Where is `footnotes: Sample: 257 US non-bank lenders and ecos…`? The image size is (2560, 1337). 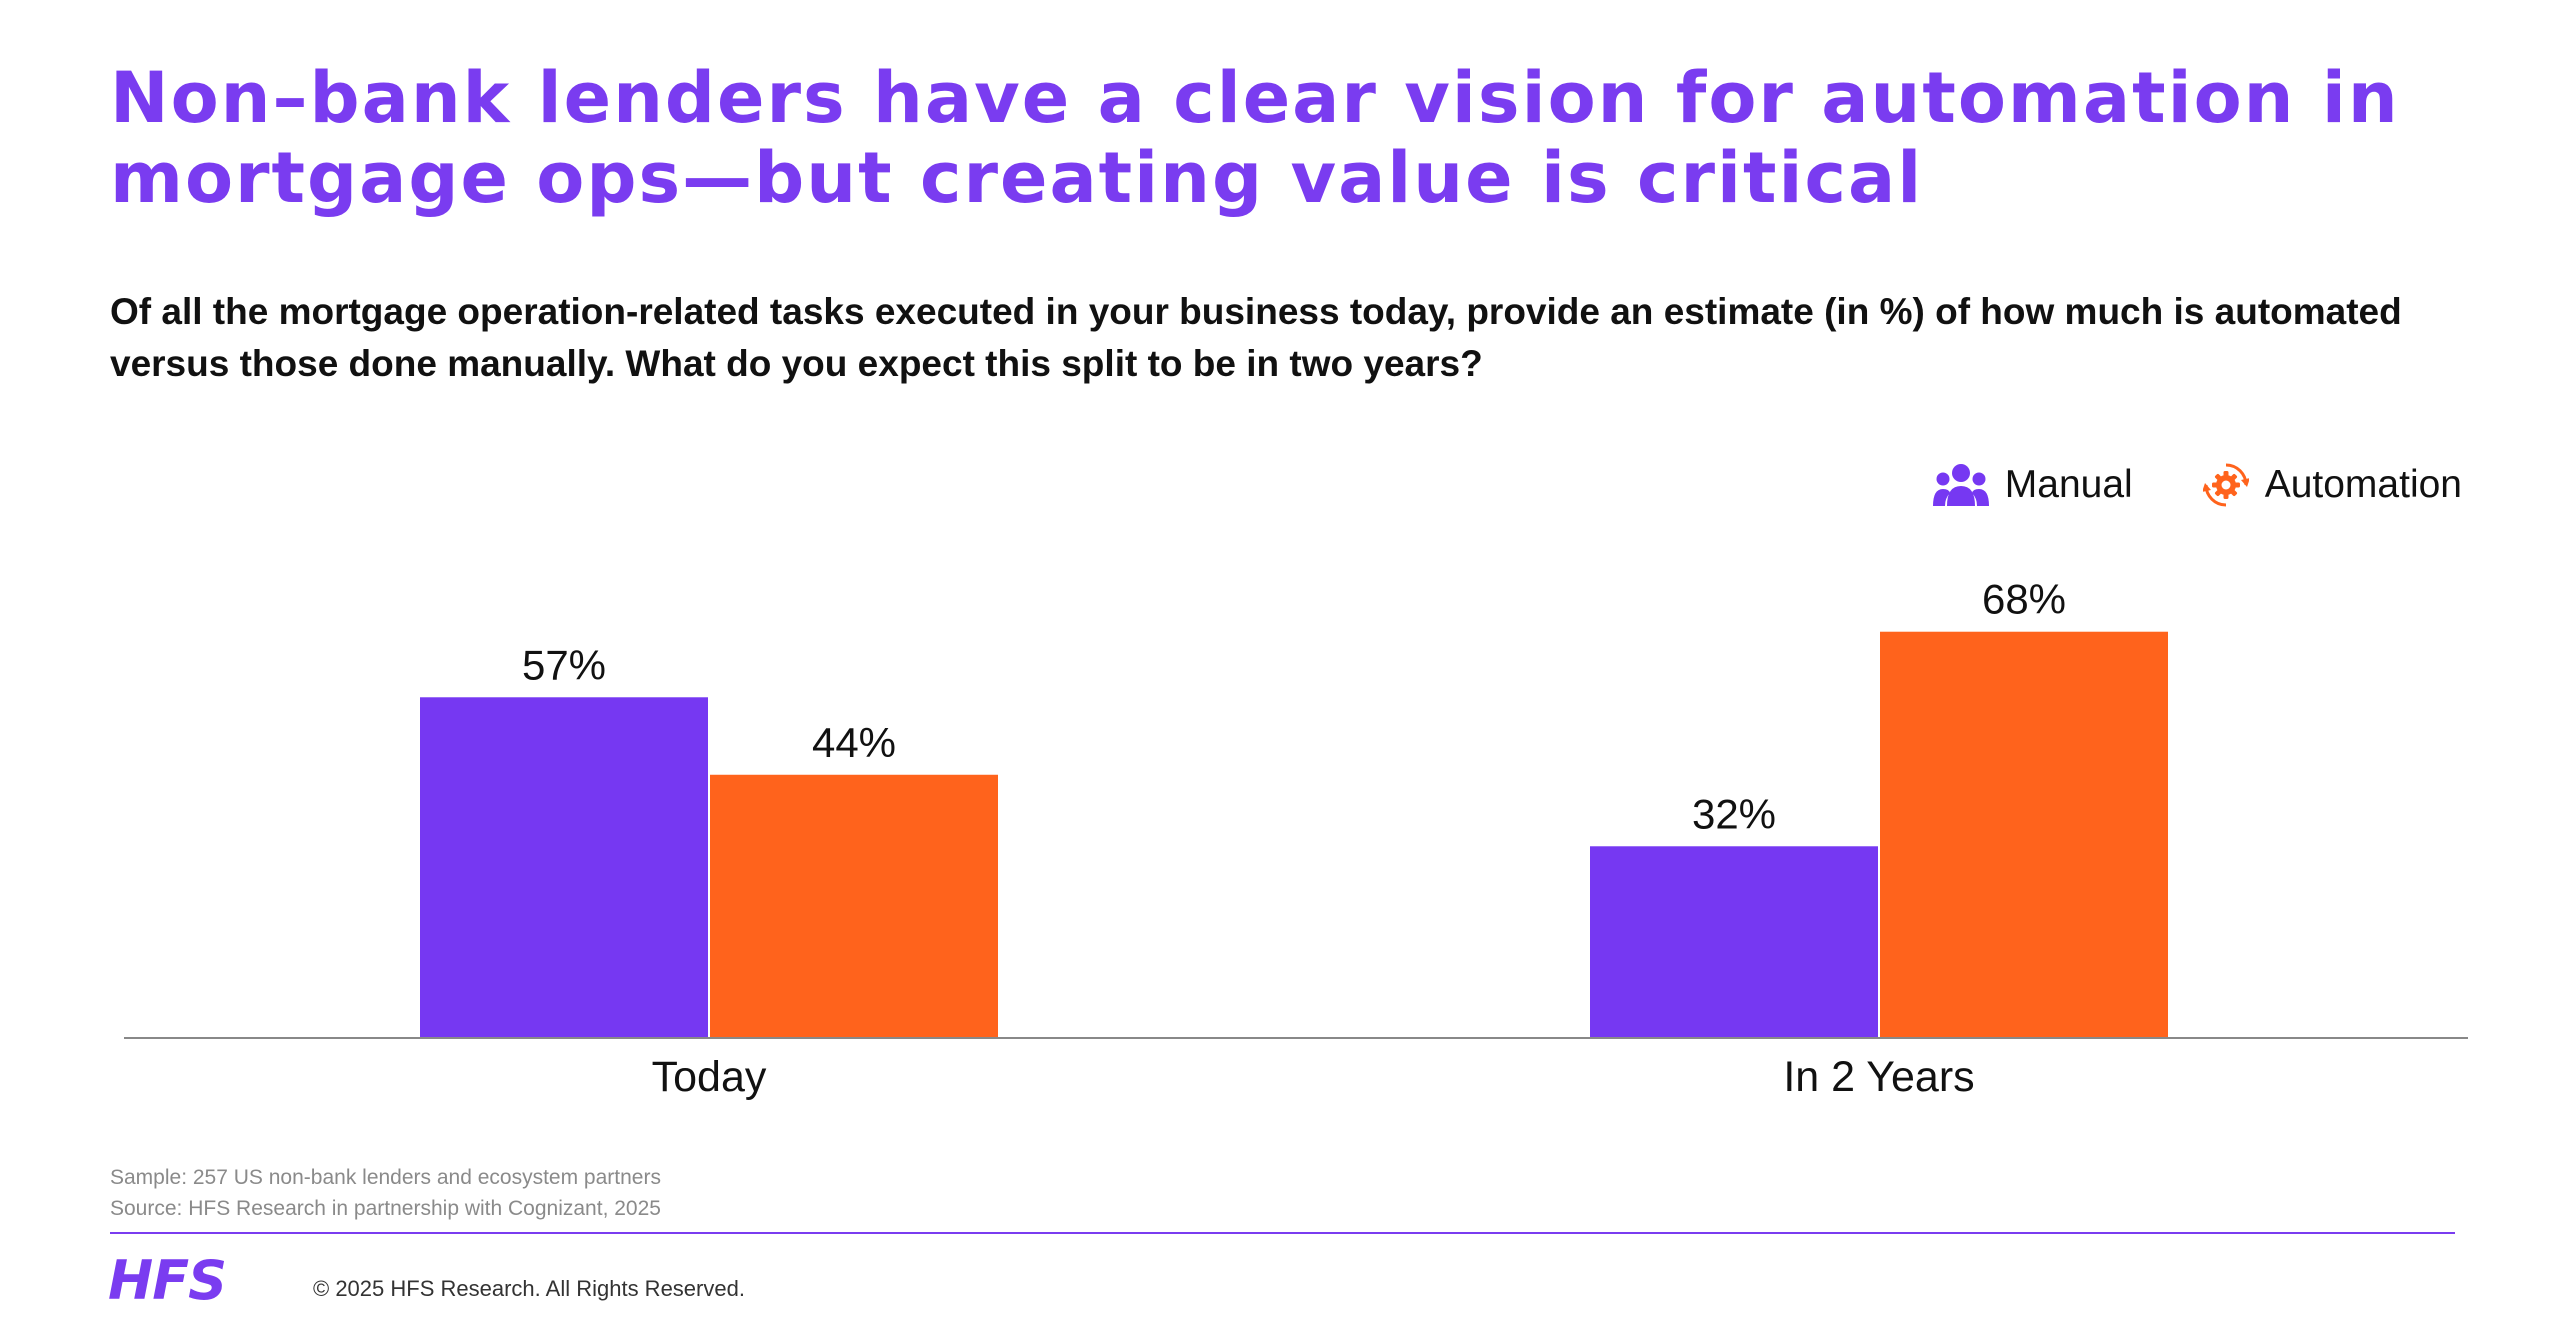
footnotes: Sample: 257 US non-bank lenders and ecos… is located at coordinates (385, 1193).